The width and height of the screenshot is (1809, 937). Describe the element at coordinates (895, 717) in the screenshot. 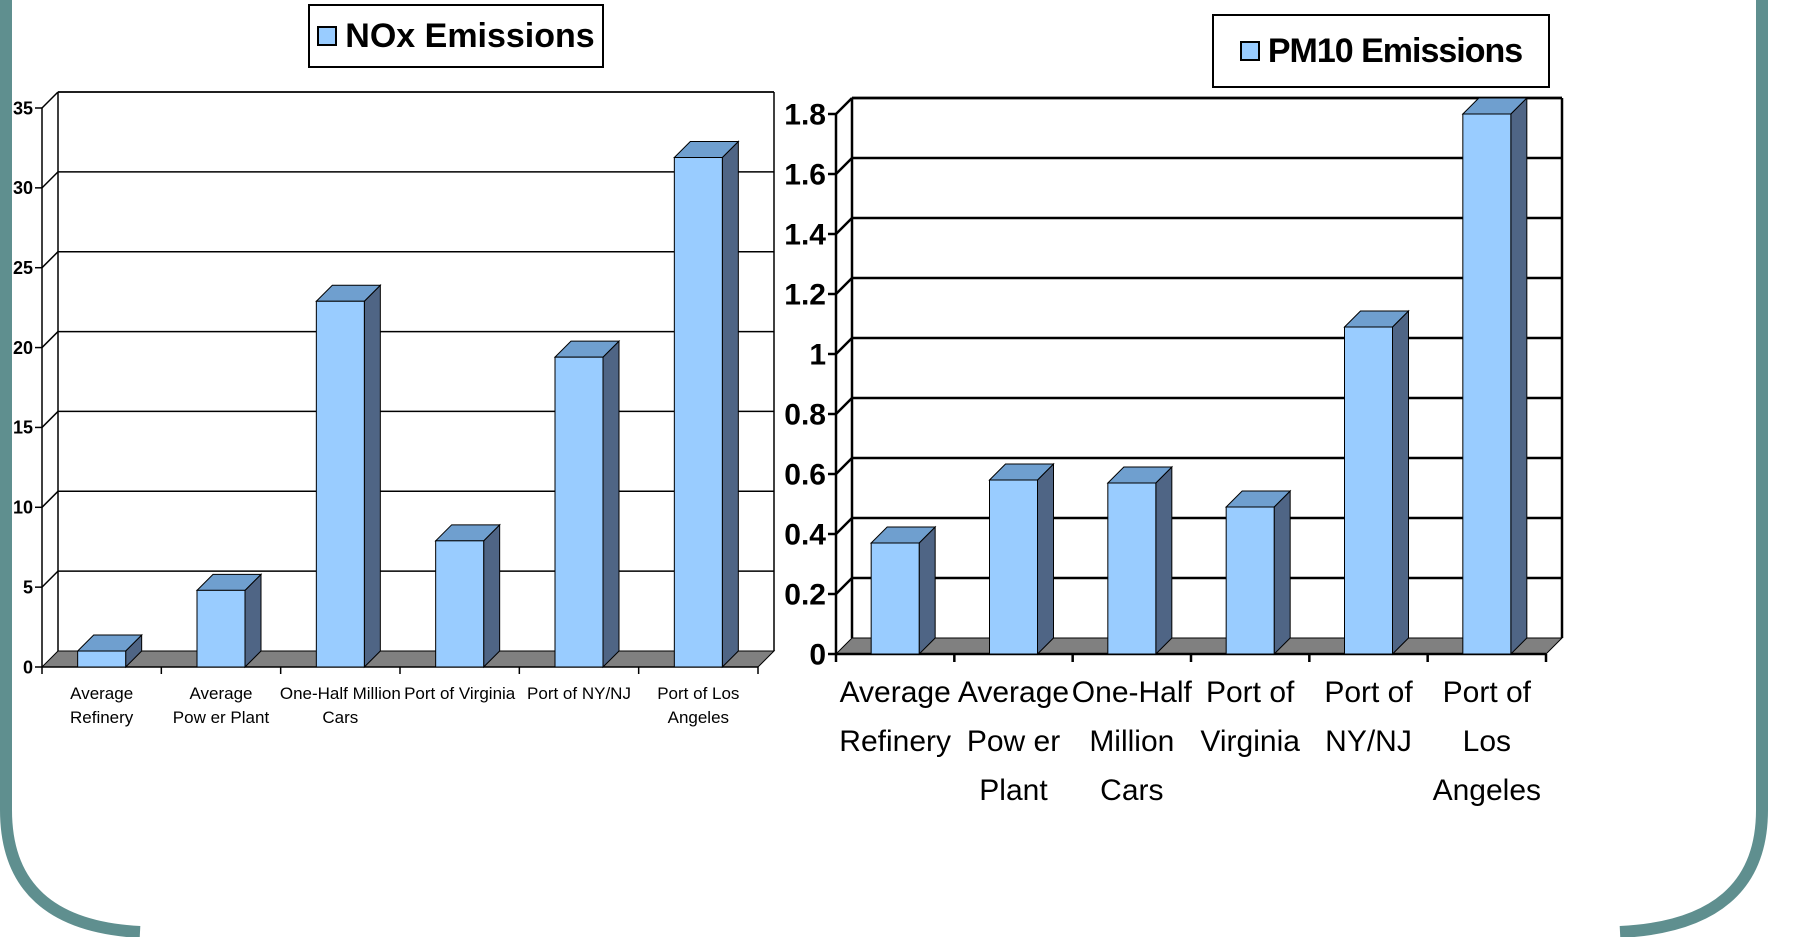

I see `pm10-category-label-0: Average Refinery` at that location.